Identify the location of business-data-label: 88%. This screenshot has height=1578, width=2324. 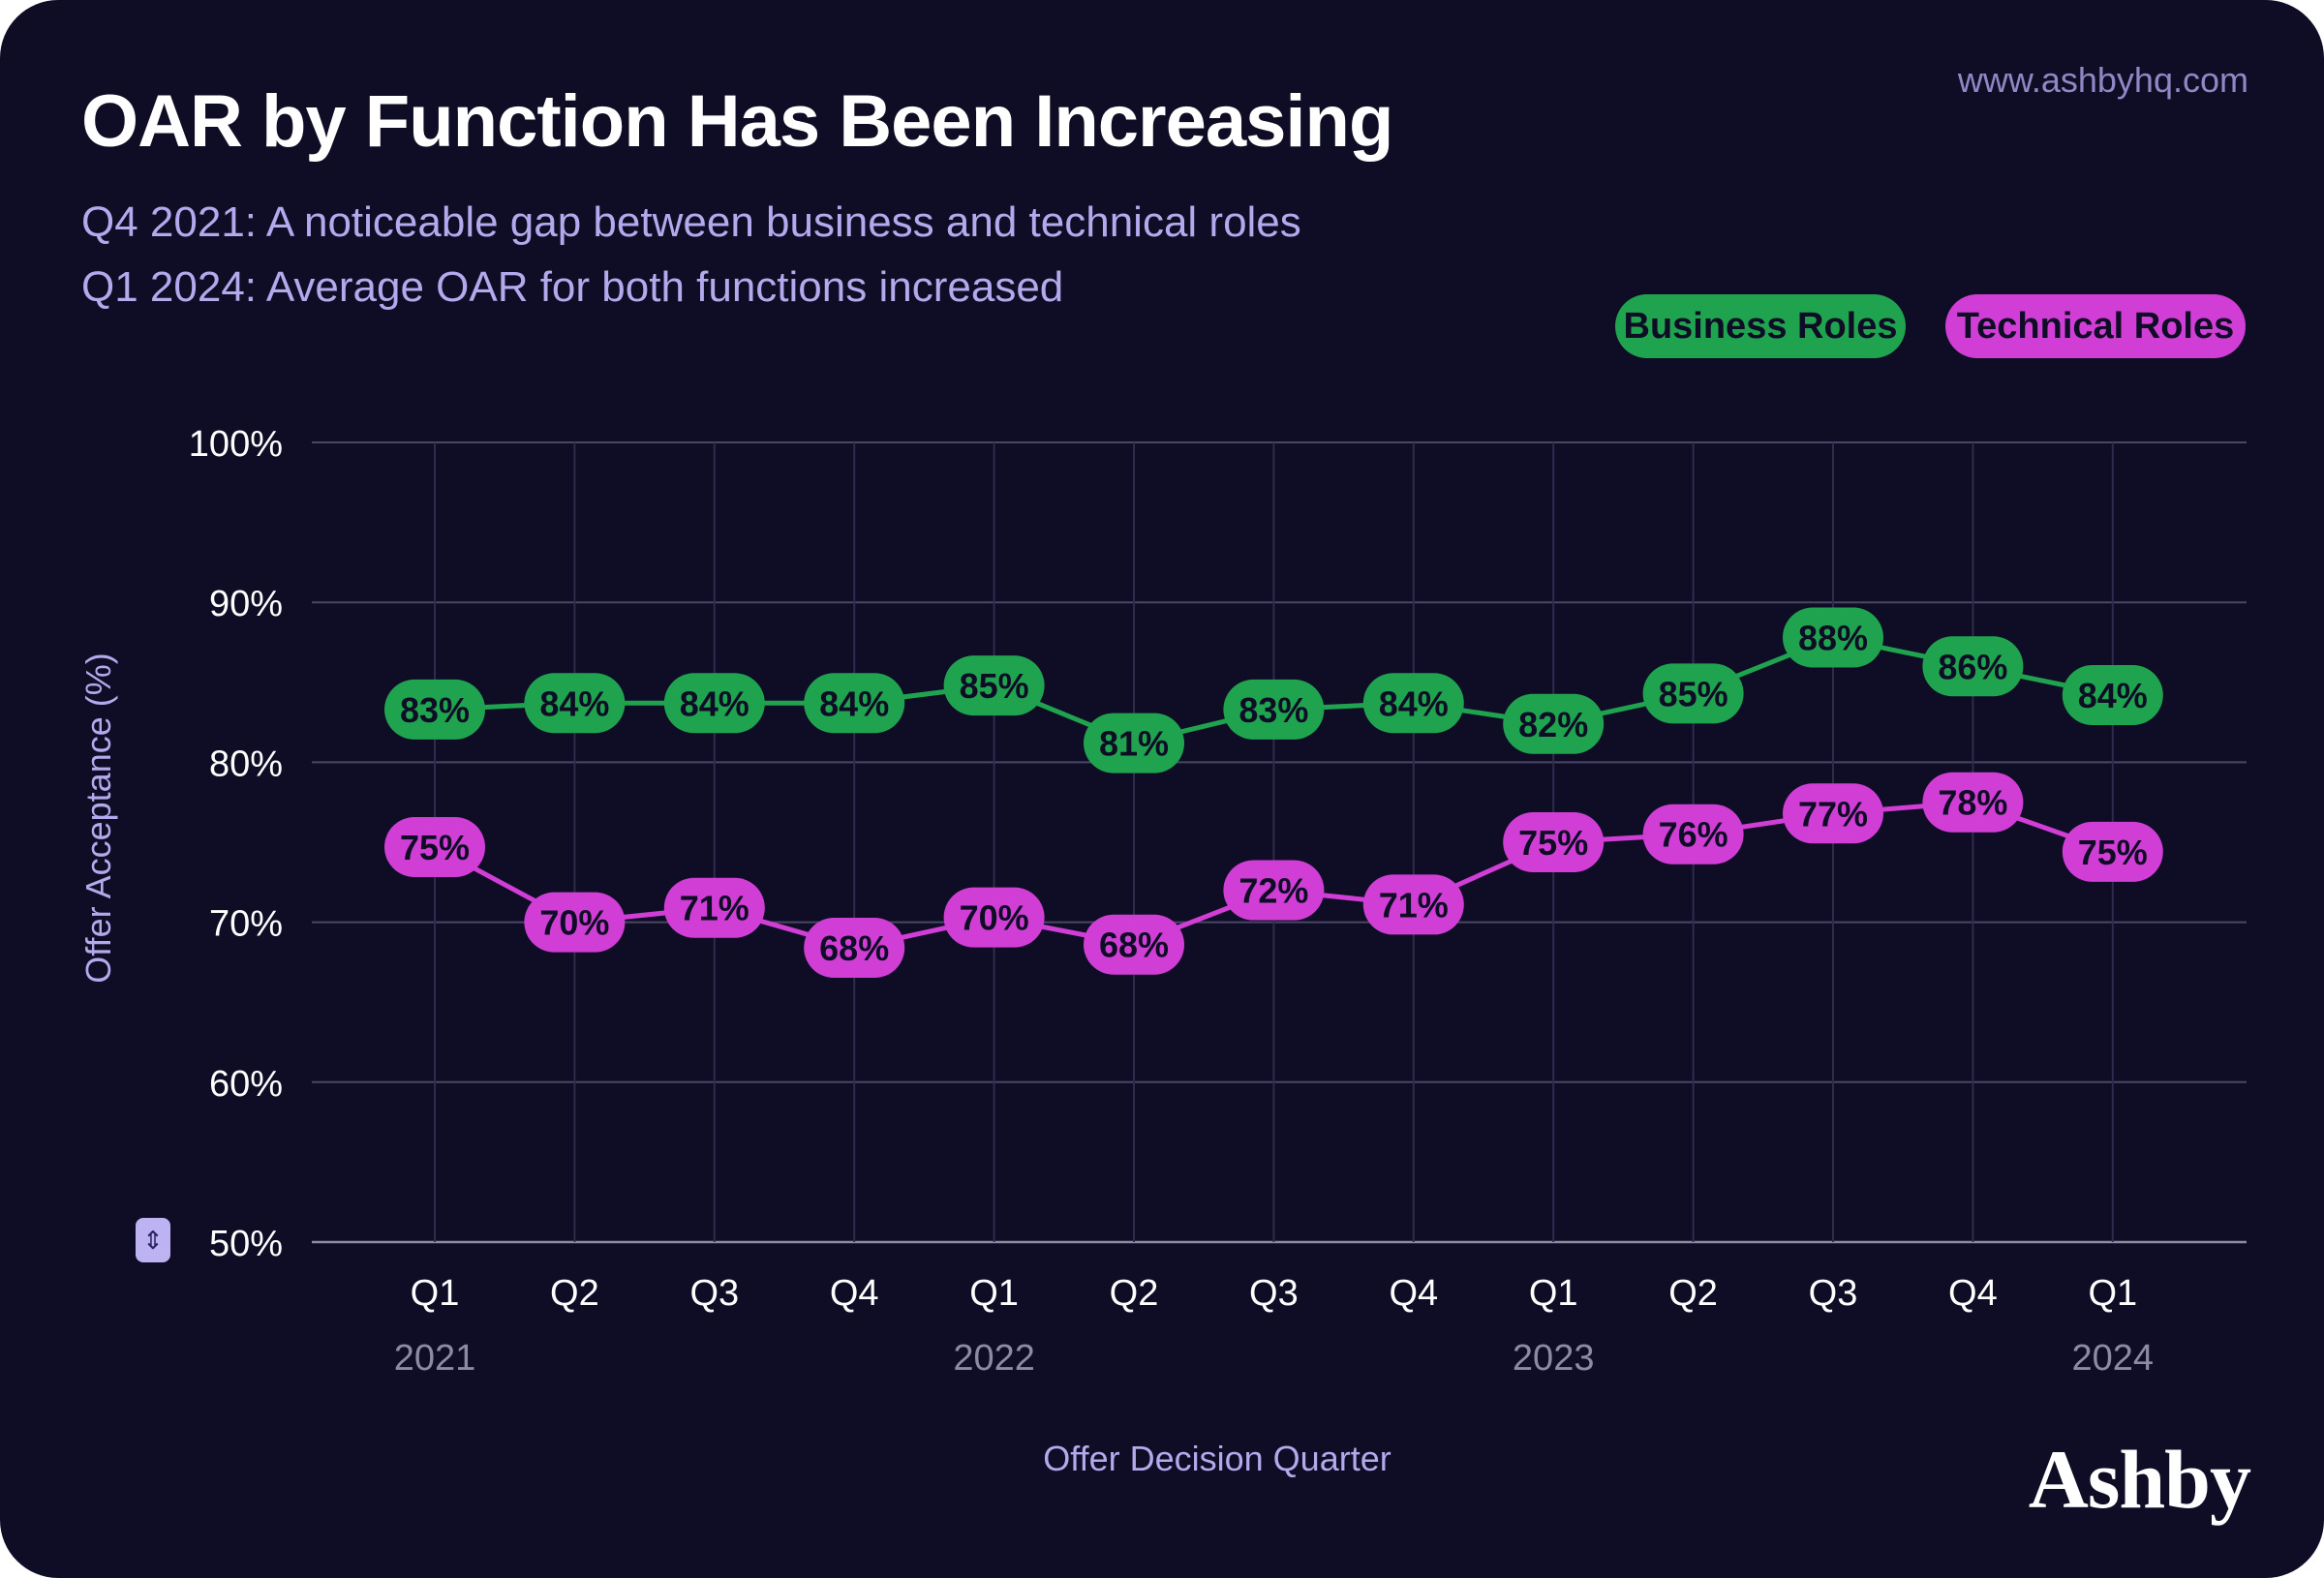
(1833, 638).